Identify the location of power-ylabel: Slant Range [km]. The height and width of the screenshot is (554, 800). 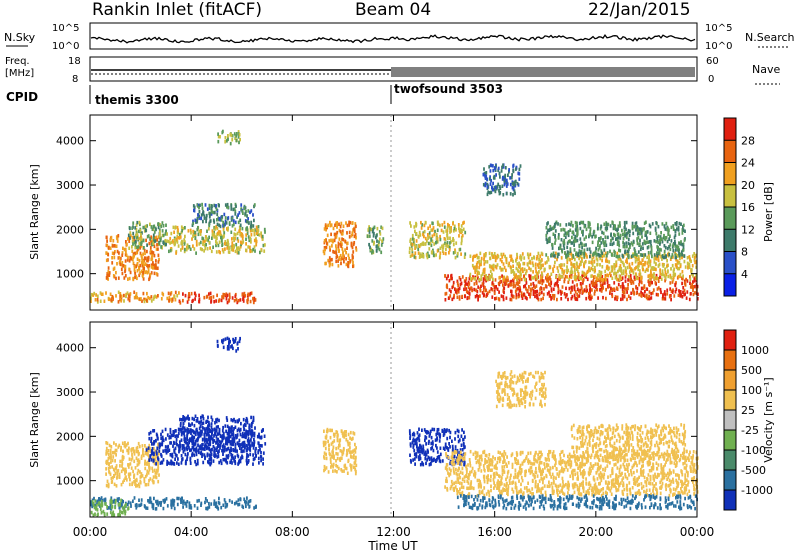
(34, 212).